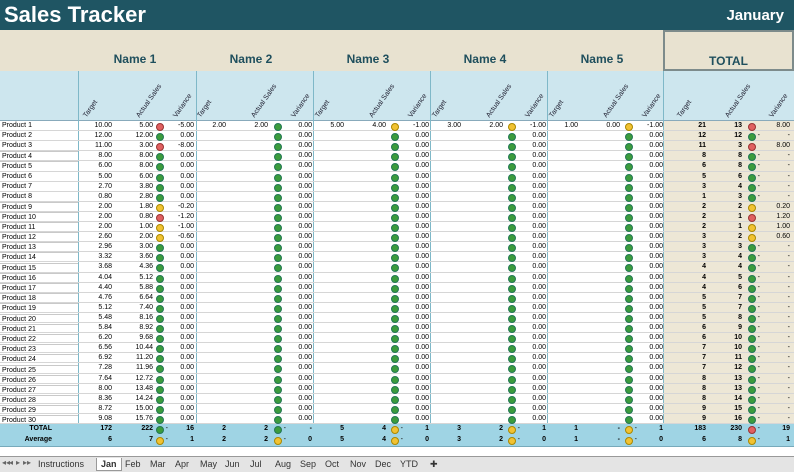 Image resolution: width=794 pixels, height=472 pixels. Describe the element at coordinates (342, 439) in the screenshot. I see `summary-target: 5` at that location.